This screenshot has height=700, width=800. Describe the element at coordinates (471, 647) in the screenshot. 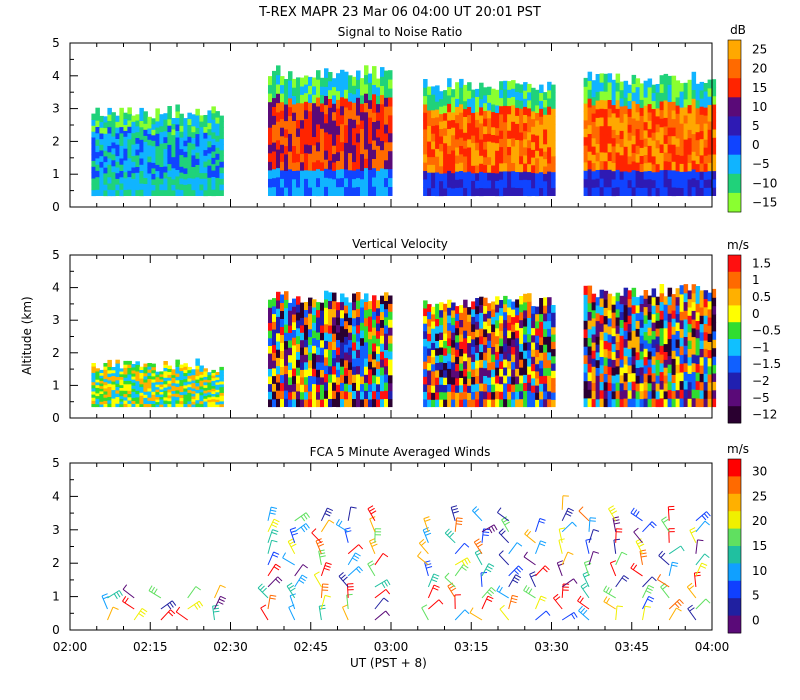

I see `x-tick-label: 03:15` at that location.